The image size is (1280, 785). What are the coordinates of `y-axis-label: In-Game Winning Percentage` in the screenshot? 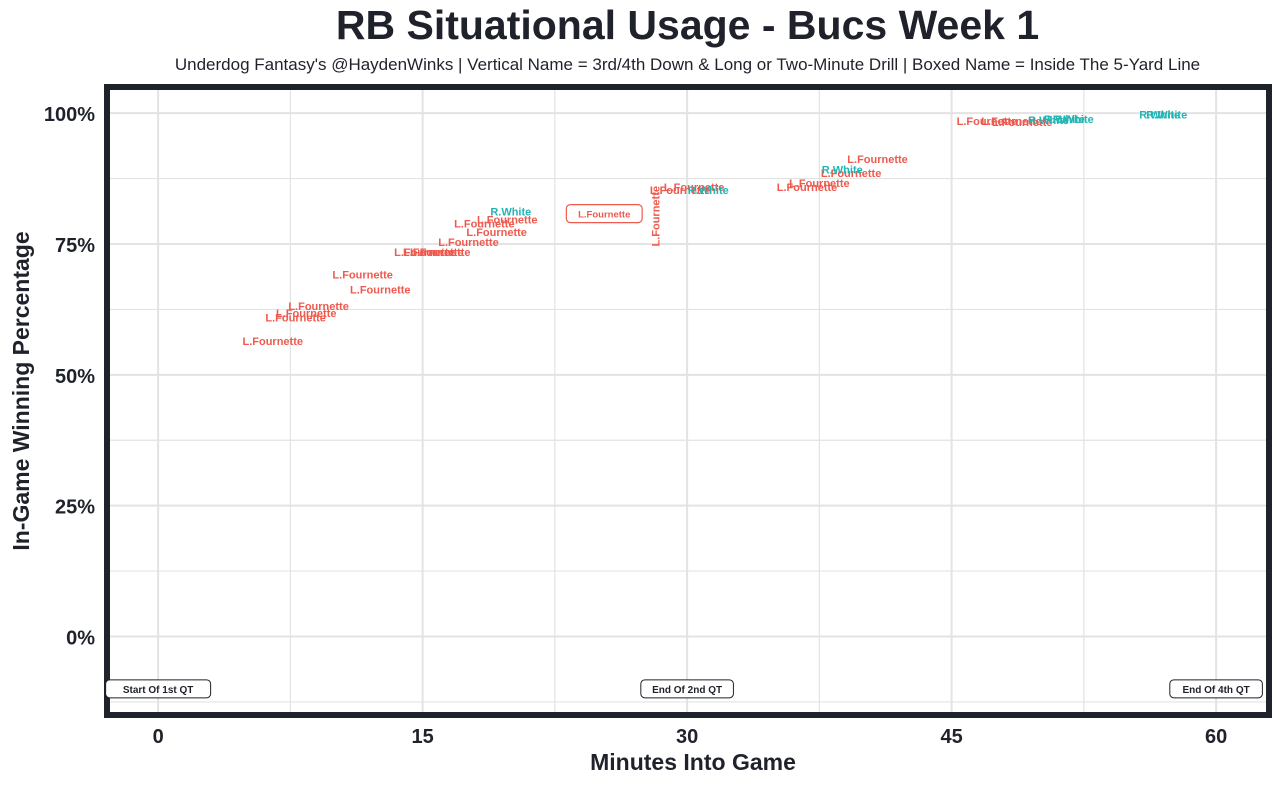 It's located at (21, 390).